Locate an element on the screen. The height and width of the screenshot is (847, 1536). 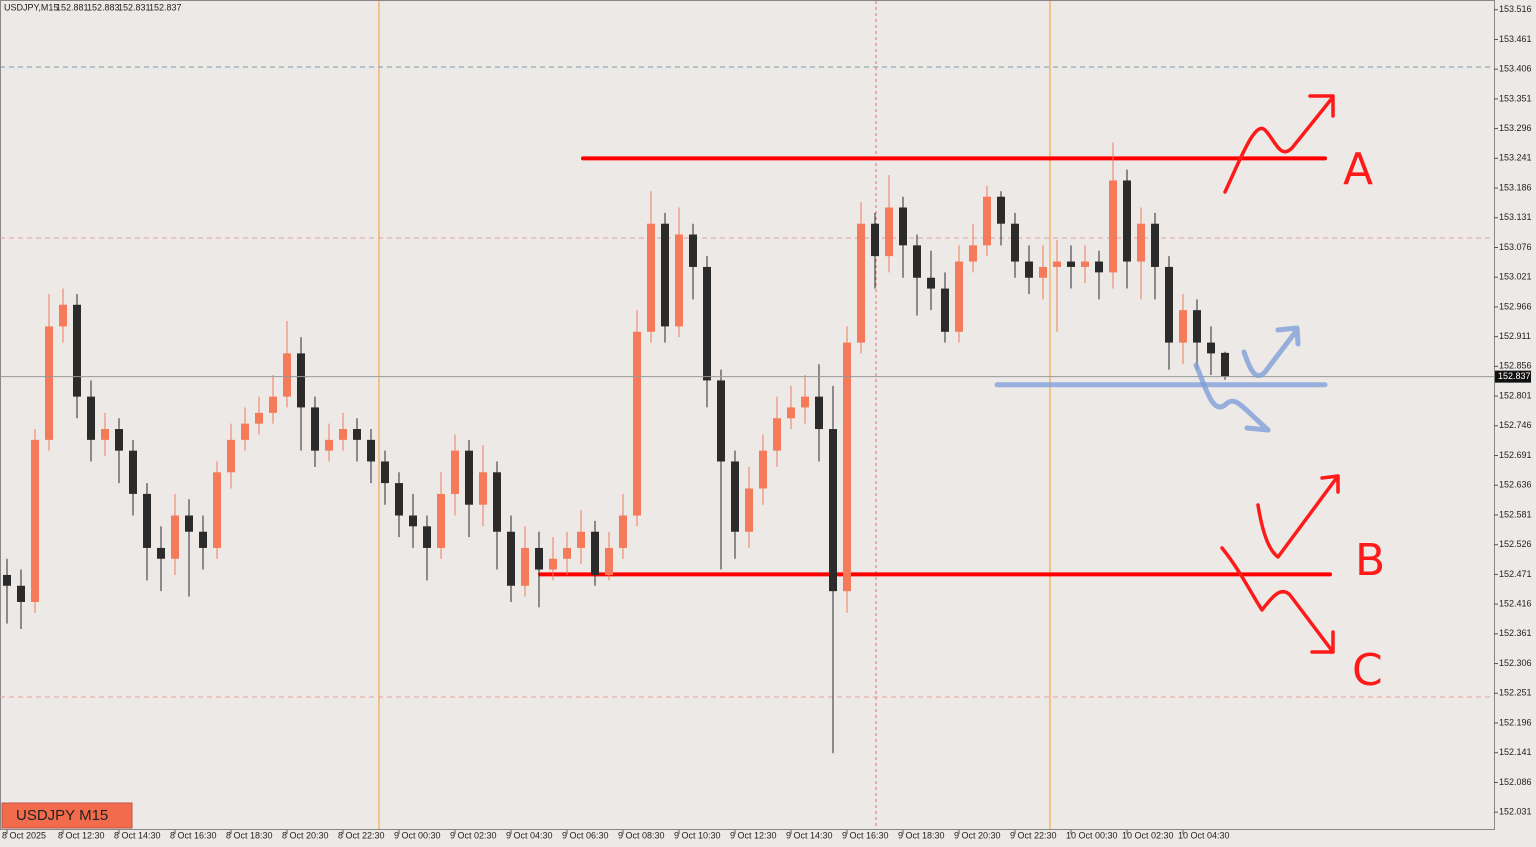
y-tick-label: 153.406 is located at coordinates (1515, 69).